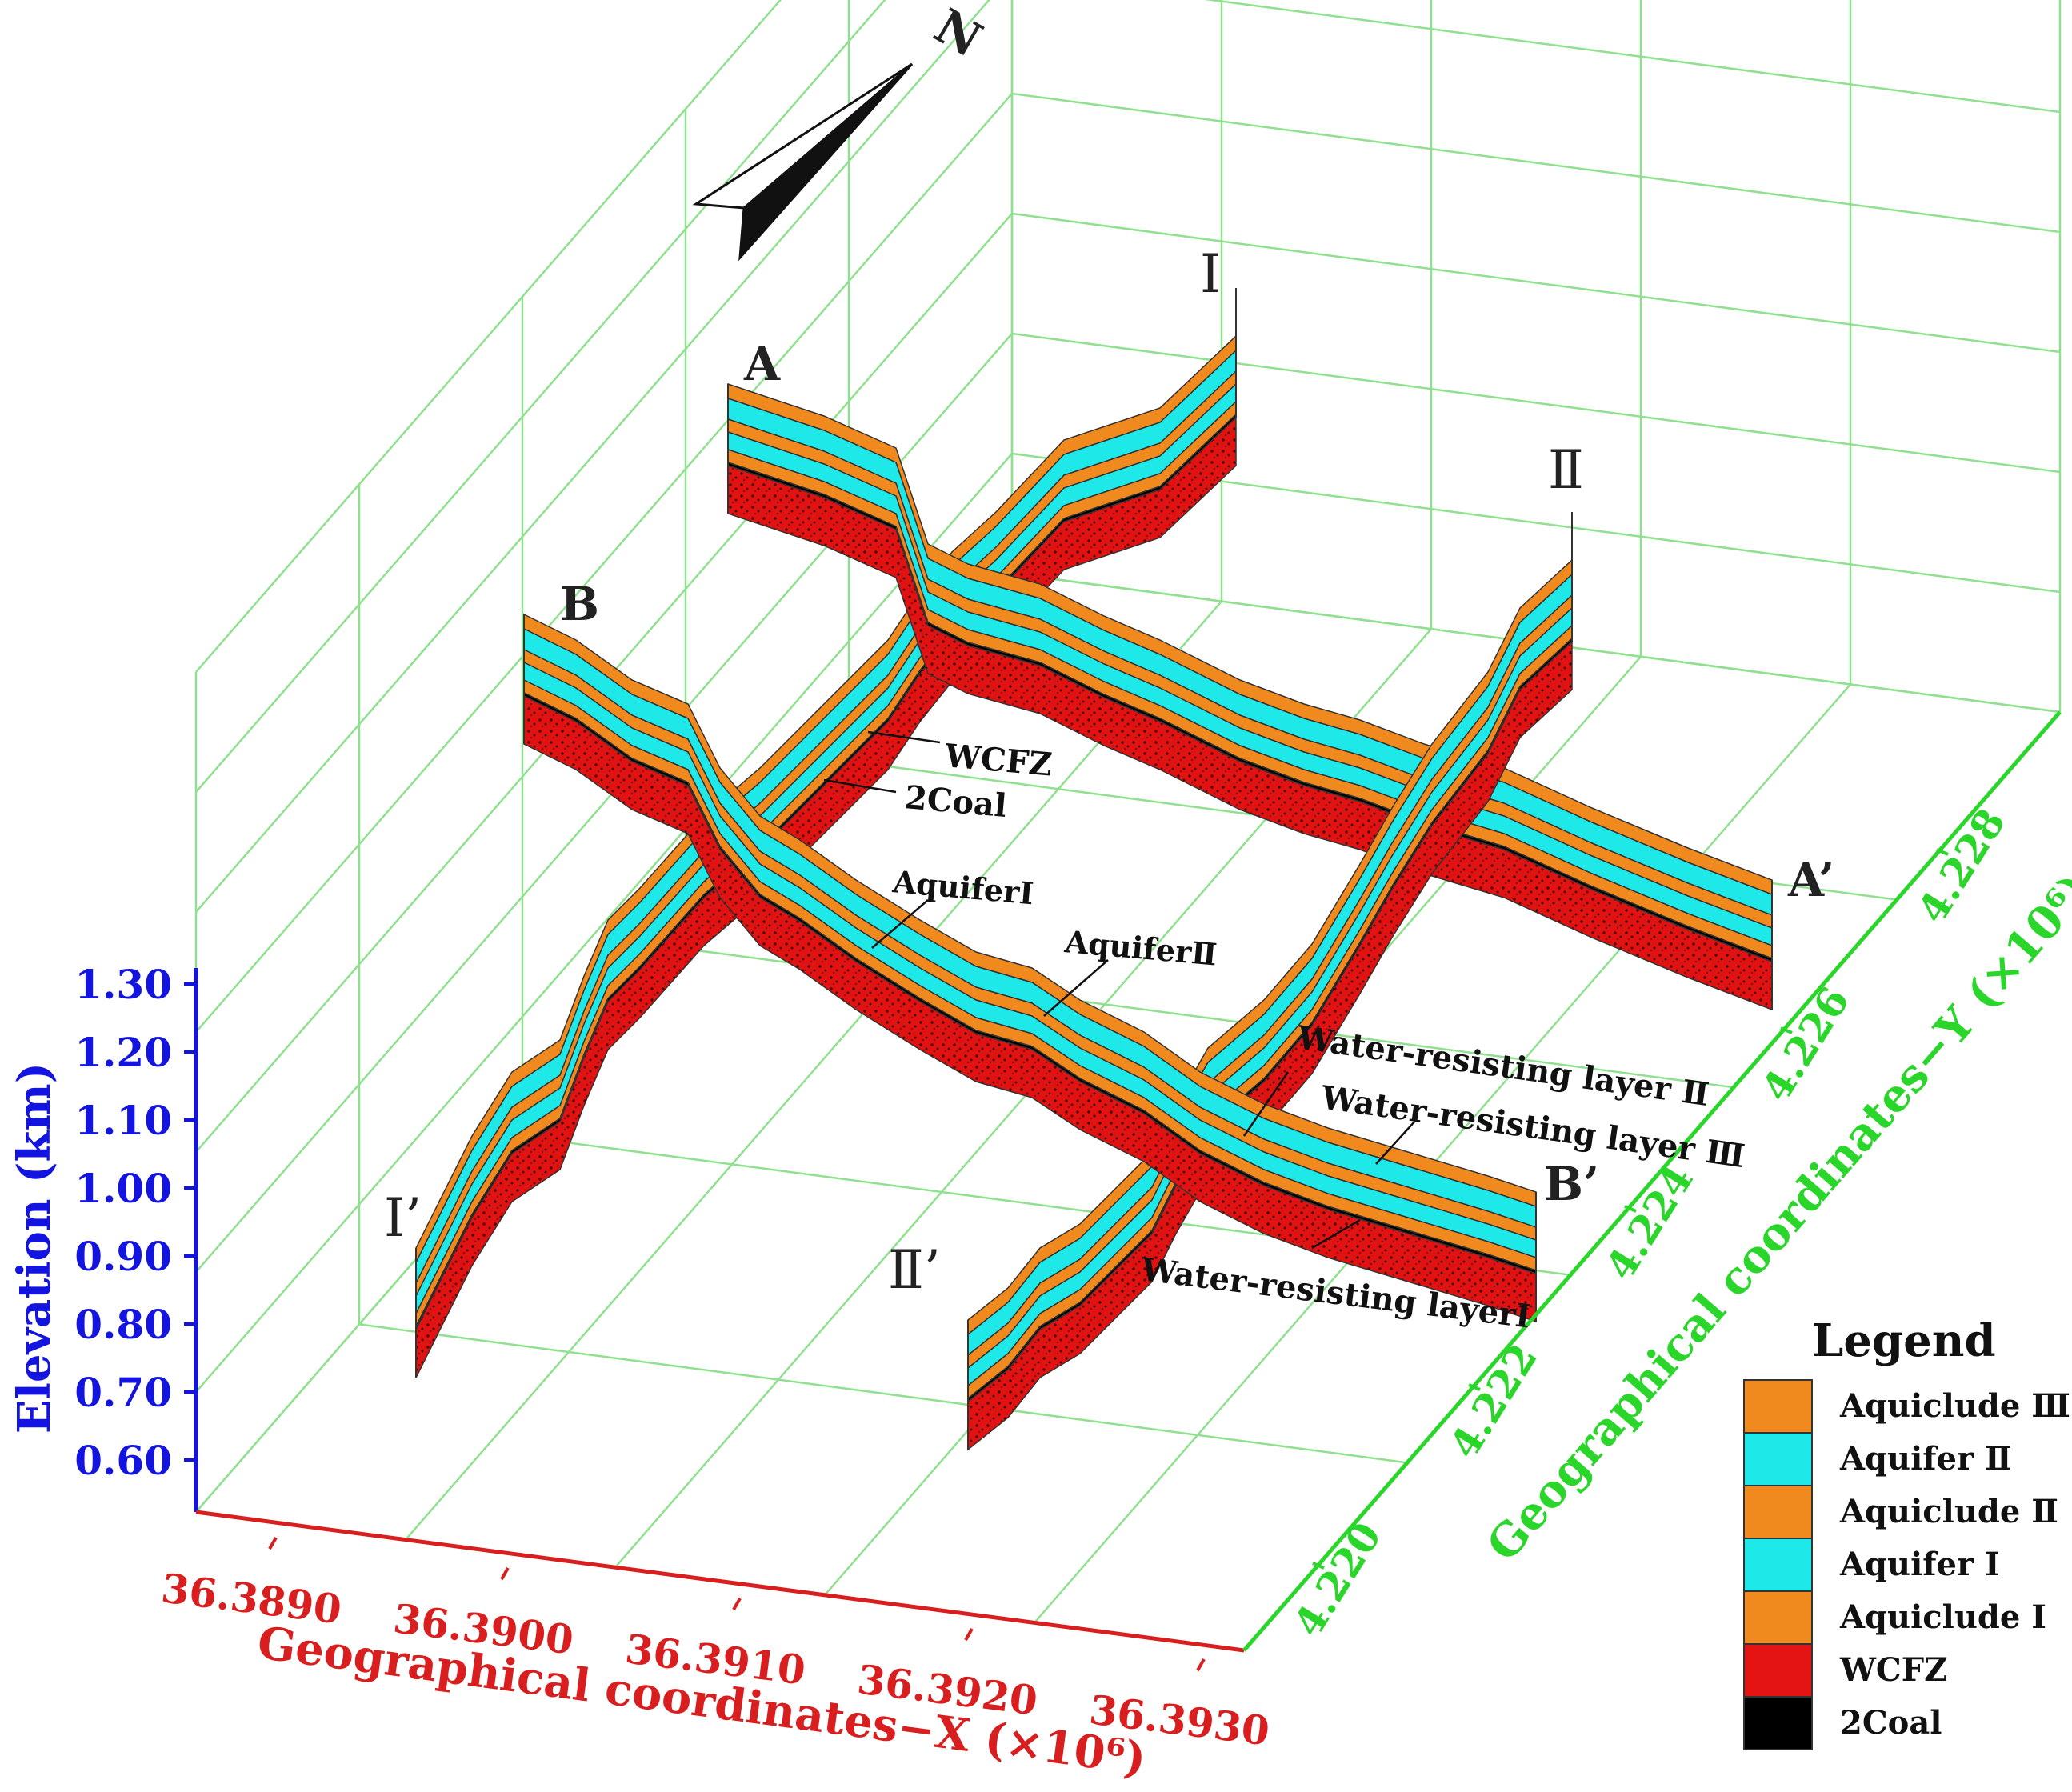 This screenshot has width=2072, height=1792. Describe the element at coordinates (1919, 1564) in the screenshot. I see `legend-label: Aquifer Ⅰ` at that location.